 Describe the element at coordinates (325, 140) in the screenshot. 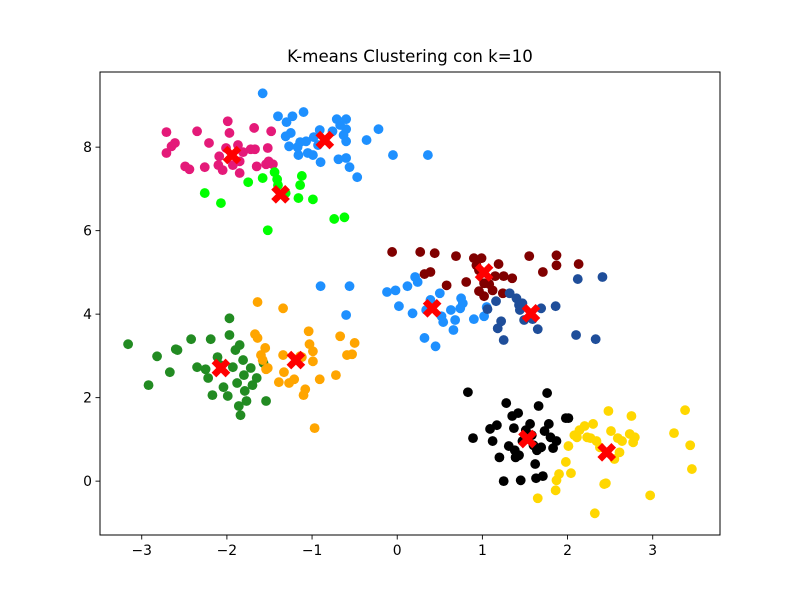

I see `cluster-2-centroid-marker` at that location.